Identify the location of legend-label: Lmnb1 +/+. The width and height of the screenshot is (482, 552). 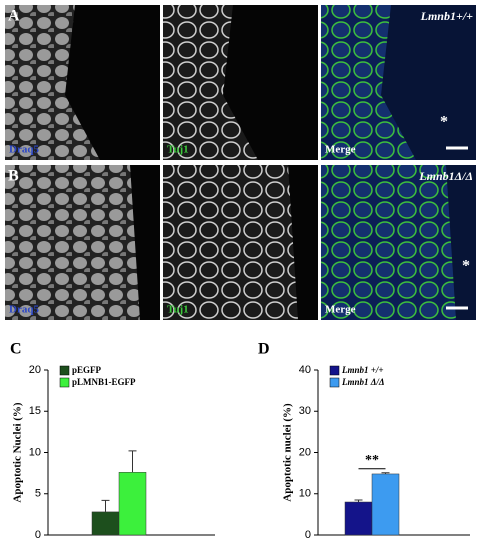
(362, 370).